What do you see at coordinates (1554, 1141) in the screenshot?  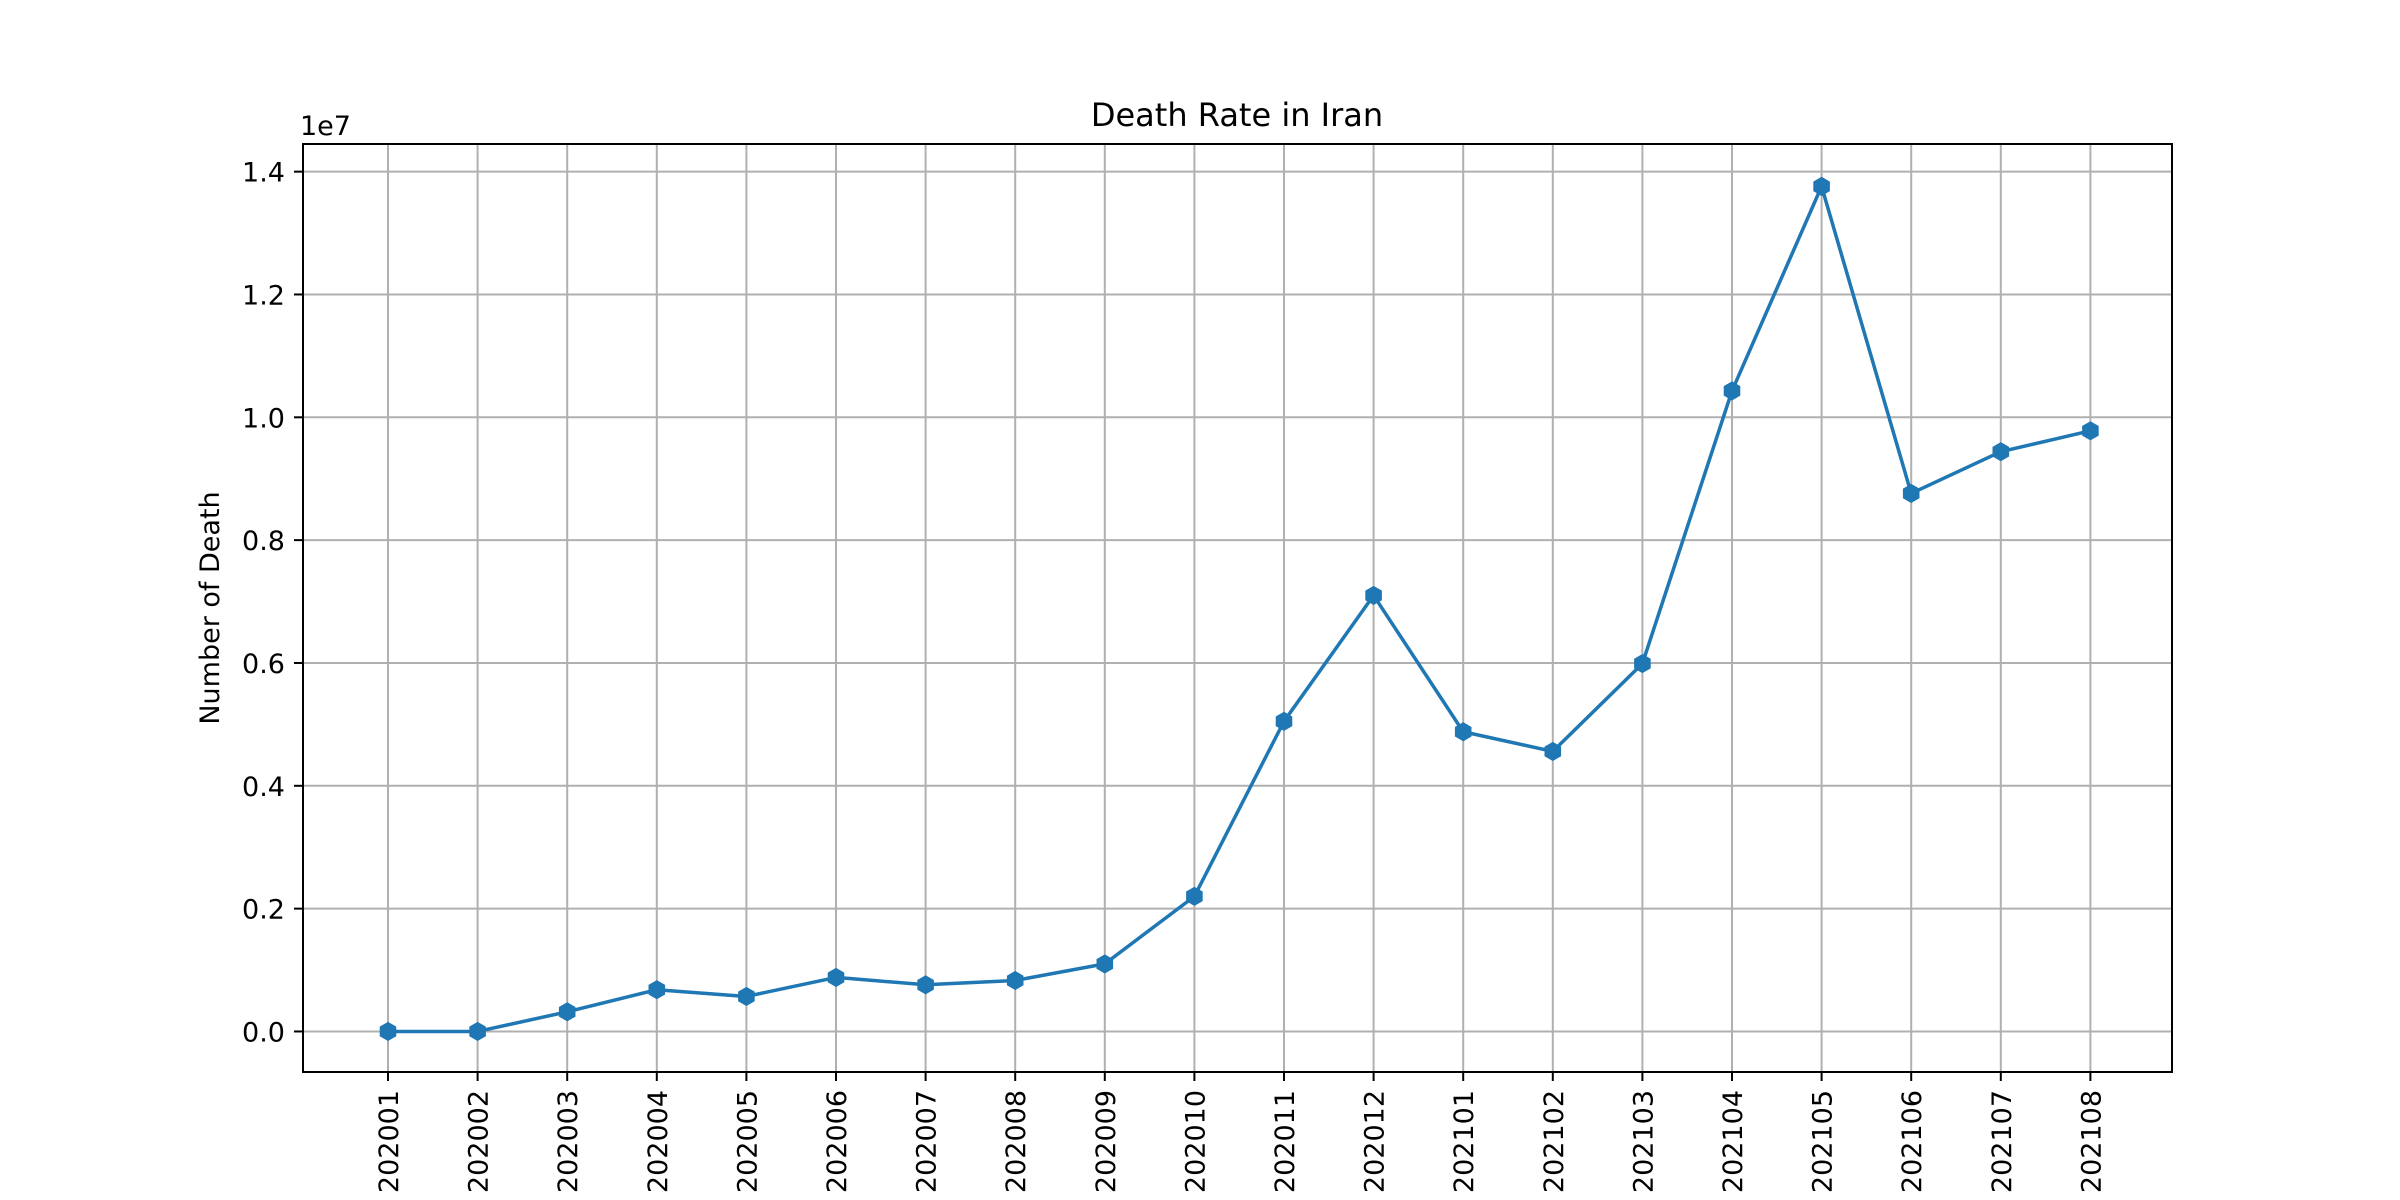 I see `x-tick-label: 202102` at bounding box center [1554, 1141].